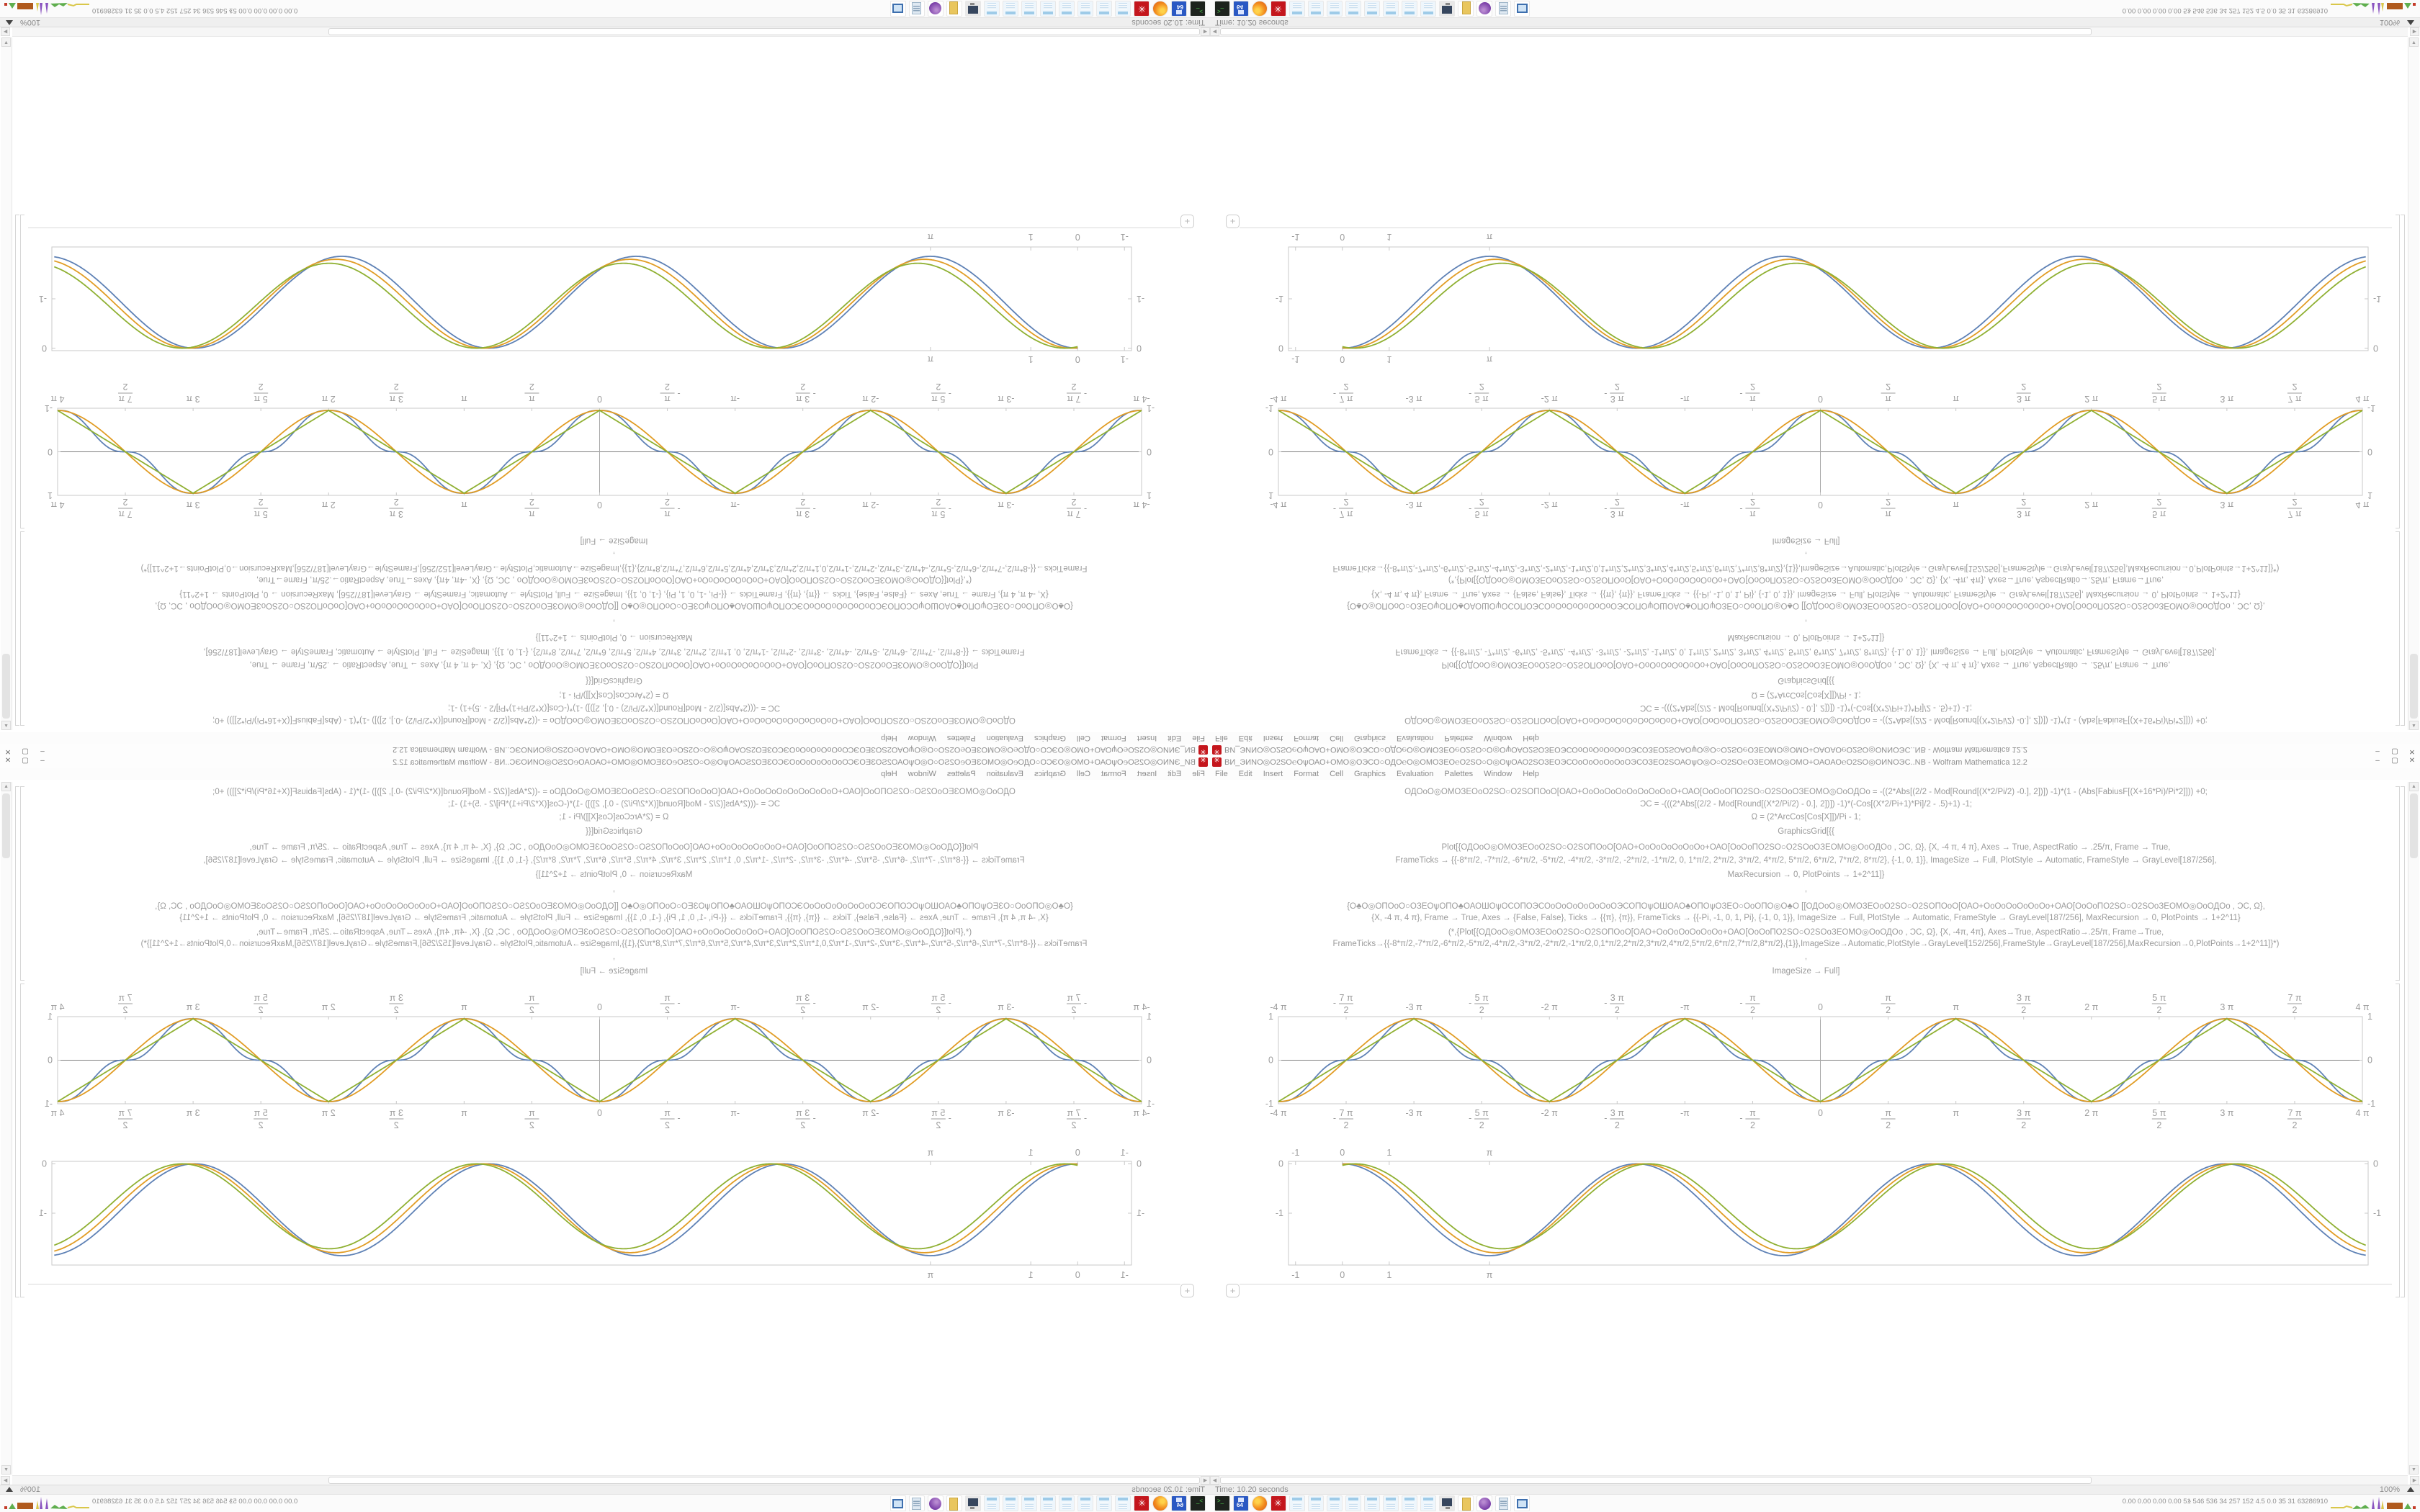  Describe the element at coordinates (2189, 1502) in the screenshot. I see `stats-expand-icon: ^` at that location.